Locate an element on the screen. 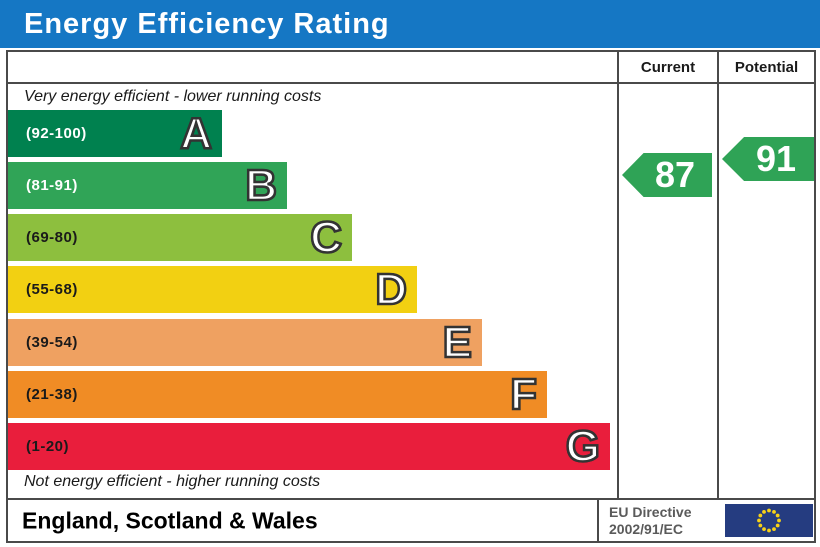 Image resolution: width=820 pixels, height=547 pixels. current-rating-value: 87 is located at coordinates (675, 174).